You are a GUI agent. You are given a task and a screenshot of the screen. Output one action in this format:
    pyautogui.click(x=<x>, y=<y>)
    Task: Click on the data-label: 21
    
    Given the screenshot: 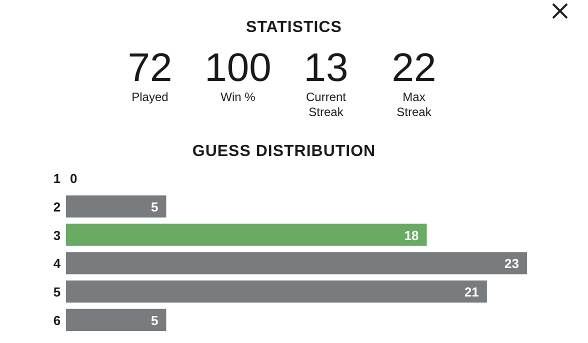 What is the action you would take?
    pyautogui.click(x=471, y=292)
    